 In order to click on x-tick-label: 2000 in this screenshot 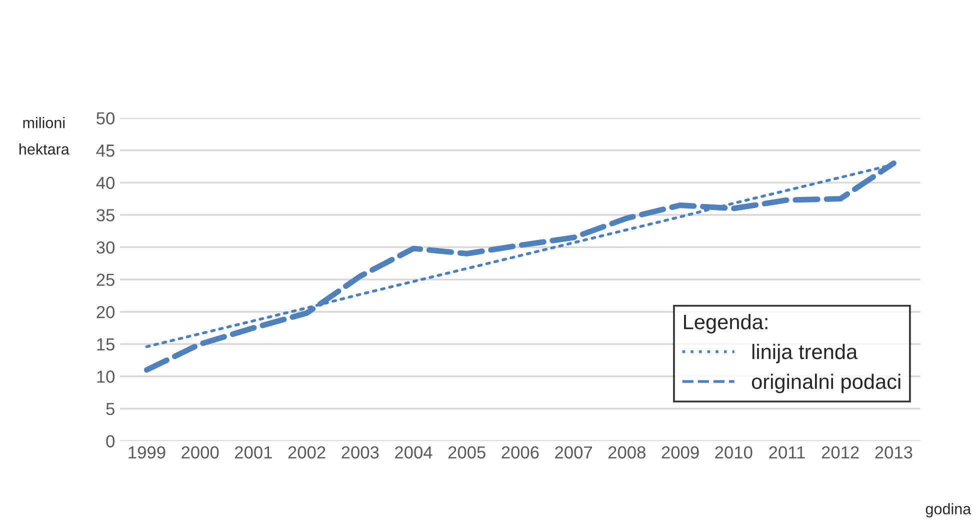, I will do `click(200, 452)`.